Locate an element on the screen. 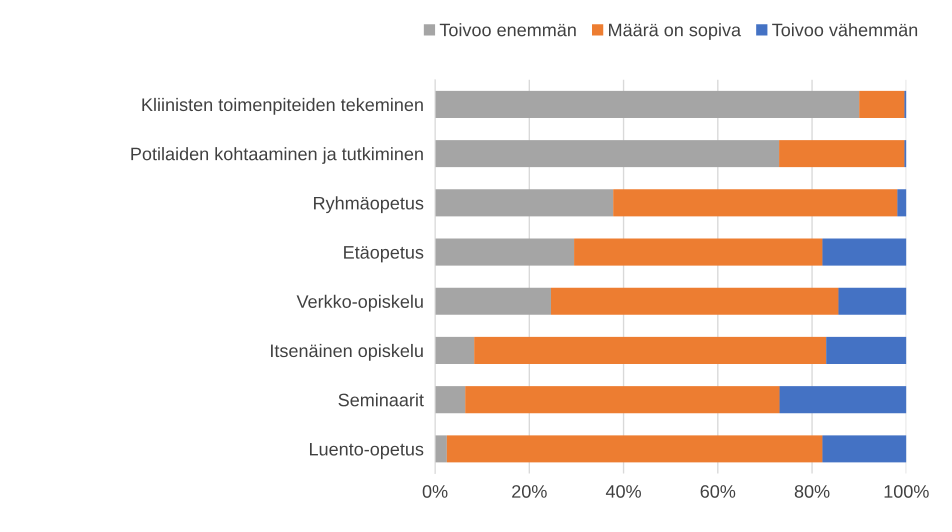 The height and width of the screenshot is (532, 952). legend-label: Toivoo vähemmän is located at coordinates (845, 29).